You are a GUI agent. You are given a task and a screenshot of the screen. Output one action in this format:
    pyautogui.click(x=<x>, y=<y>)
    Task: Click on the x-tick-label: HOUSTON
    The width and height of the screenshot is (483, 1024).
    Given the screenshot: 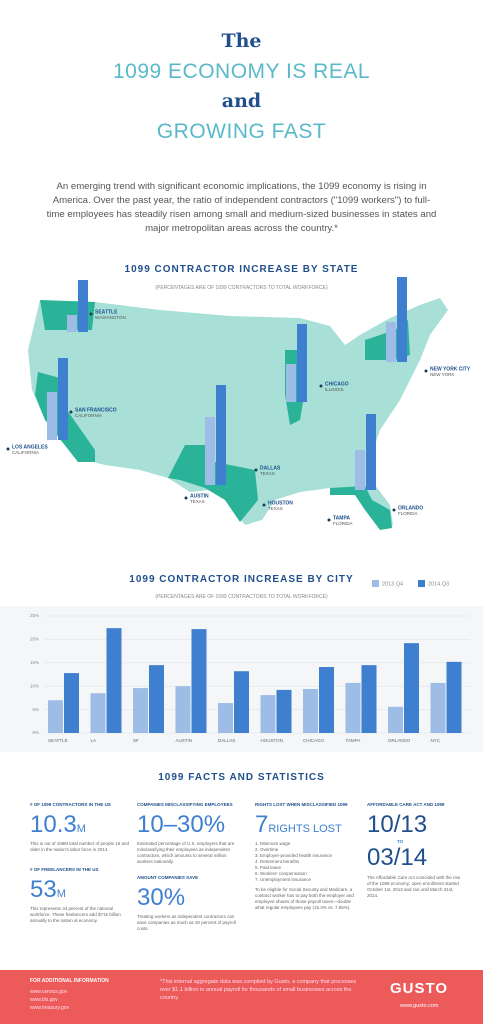 What is the action you would take?
    pyautogui.click(x=272, y=740)
    